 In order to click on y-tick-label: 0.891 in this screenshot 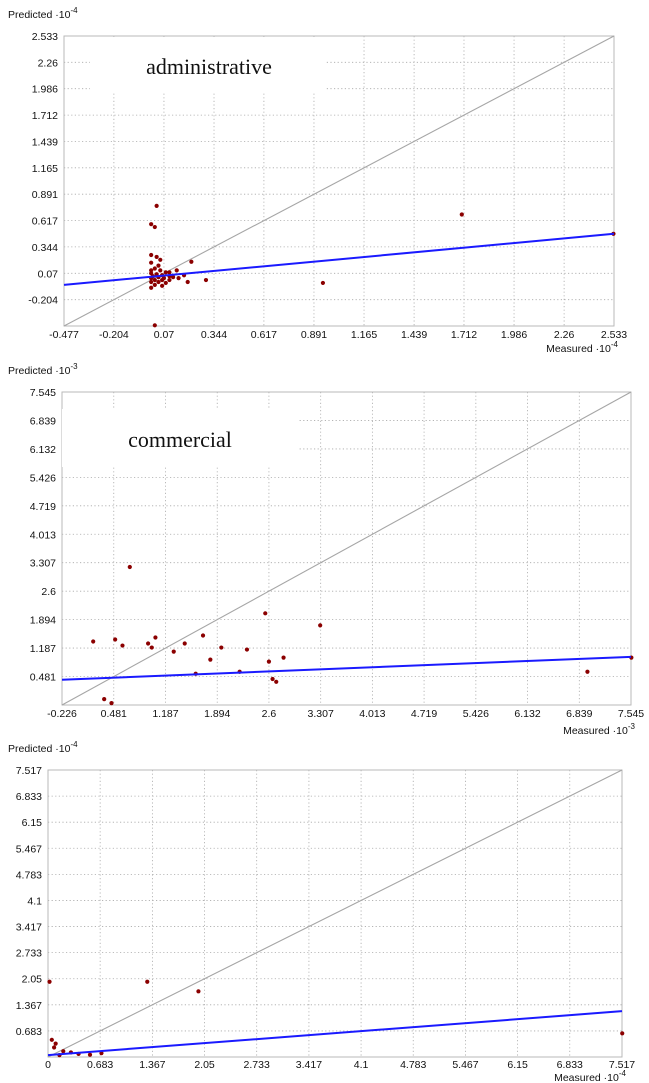, I will do `click(45, 195)`.